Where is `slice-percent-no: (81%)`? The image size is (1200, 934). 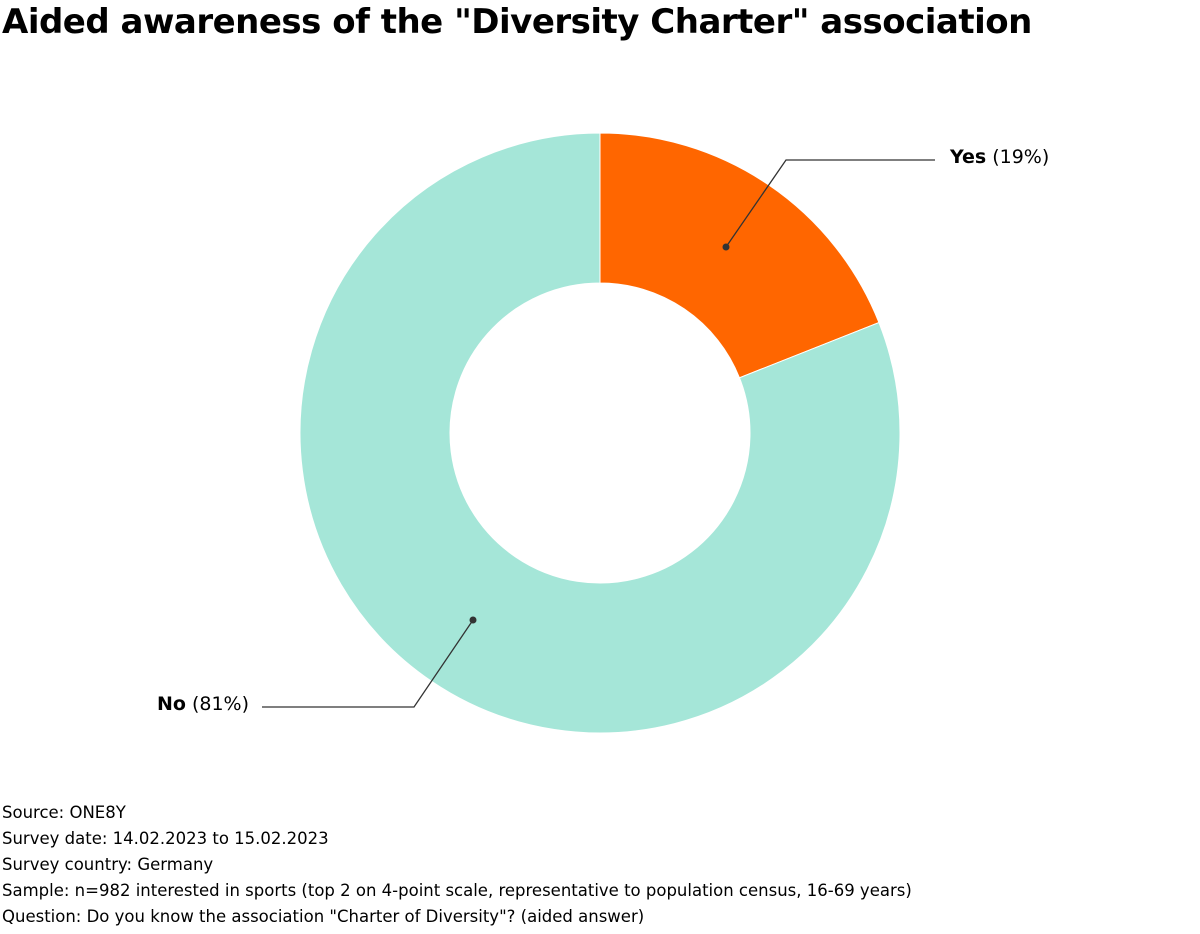
slice-percent-no: (81%) is located at coordinates (220, 704).